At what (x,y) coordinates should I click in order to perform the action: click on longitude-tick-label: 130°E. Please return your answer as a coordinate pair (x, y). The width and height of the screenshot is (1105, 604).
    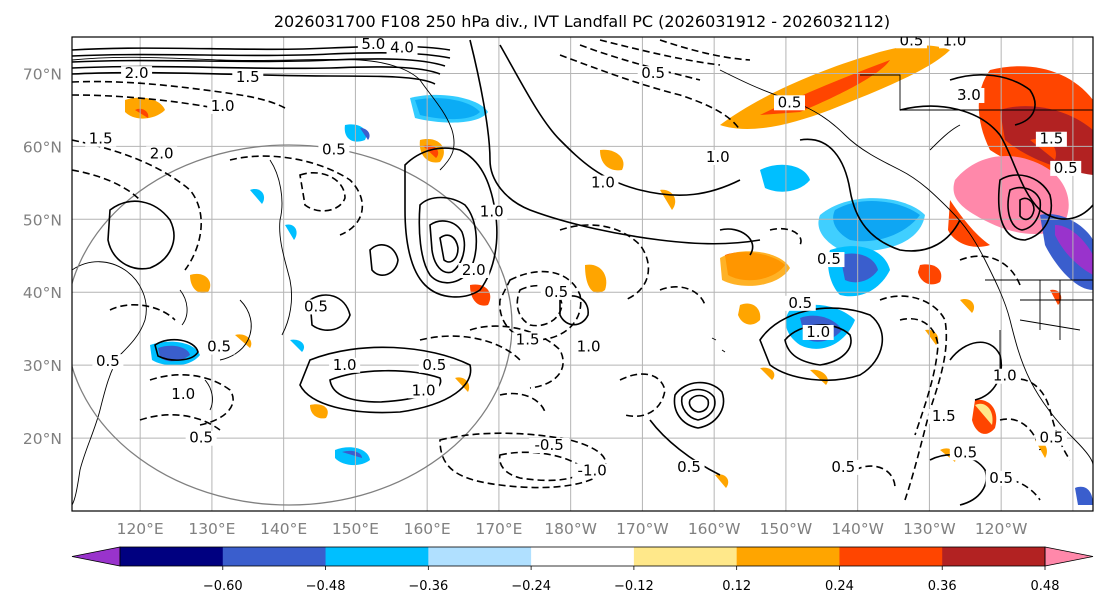
    Looking at the image, I should click on (211, 529).